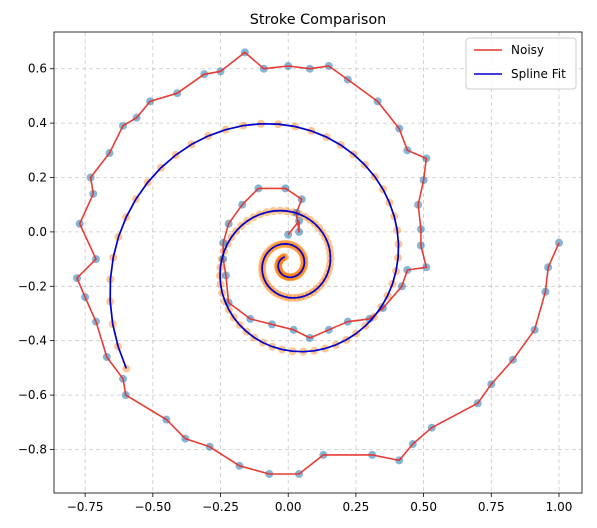 The width and height of the screenshot is (597, 528). Describe the element at coordinates (538, 74) in the screenshot. I see `legend-spline-label: Spline Fit` at that location.